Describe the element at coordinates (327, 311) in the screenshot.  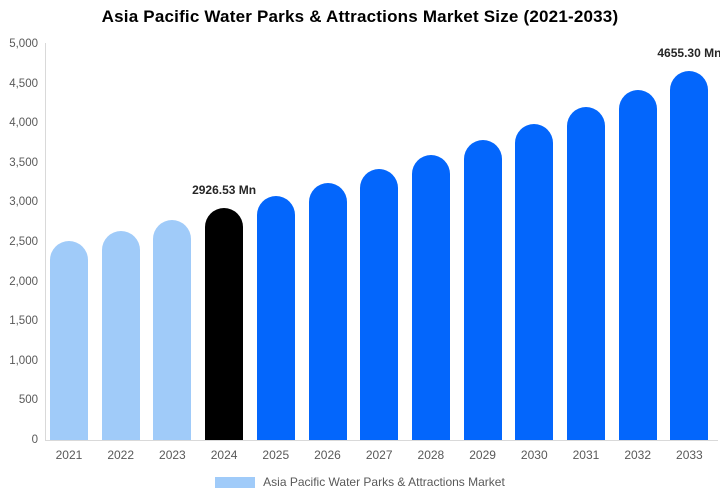
I see `bar-2026` at that location.